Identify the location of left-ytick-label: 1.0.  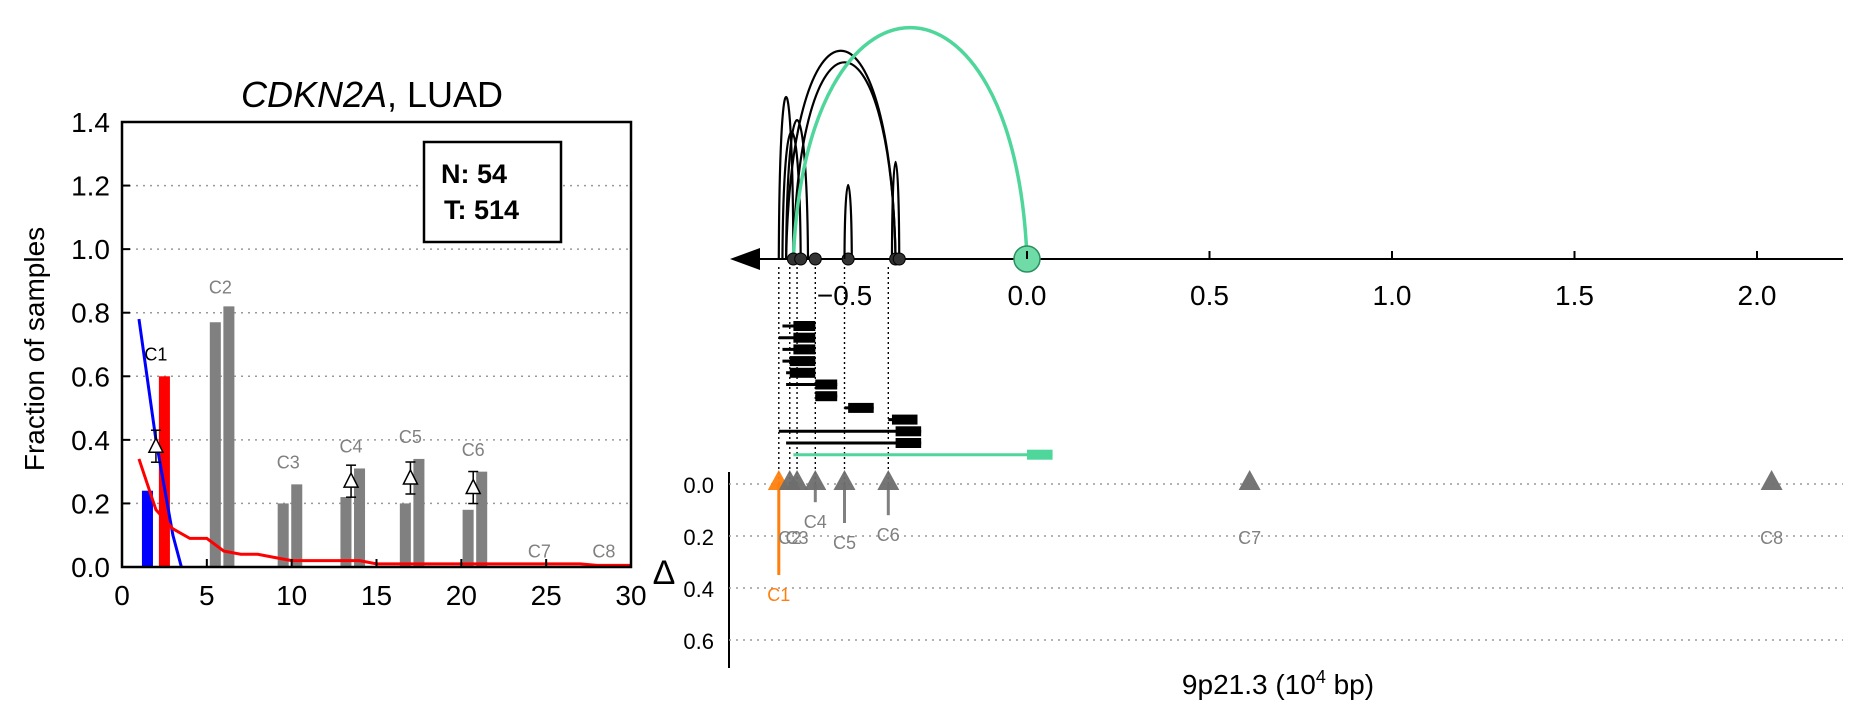
(90, 249).